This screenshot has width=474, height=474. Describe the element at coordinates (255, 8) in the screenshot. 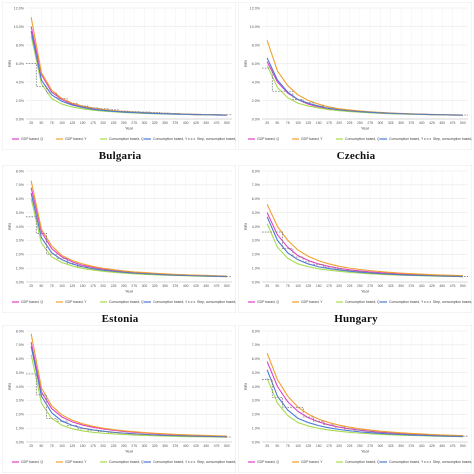

I see `y-tick-label: 12.0%` at that location.